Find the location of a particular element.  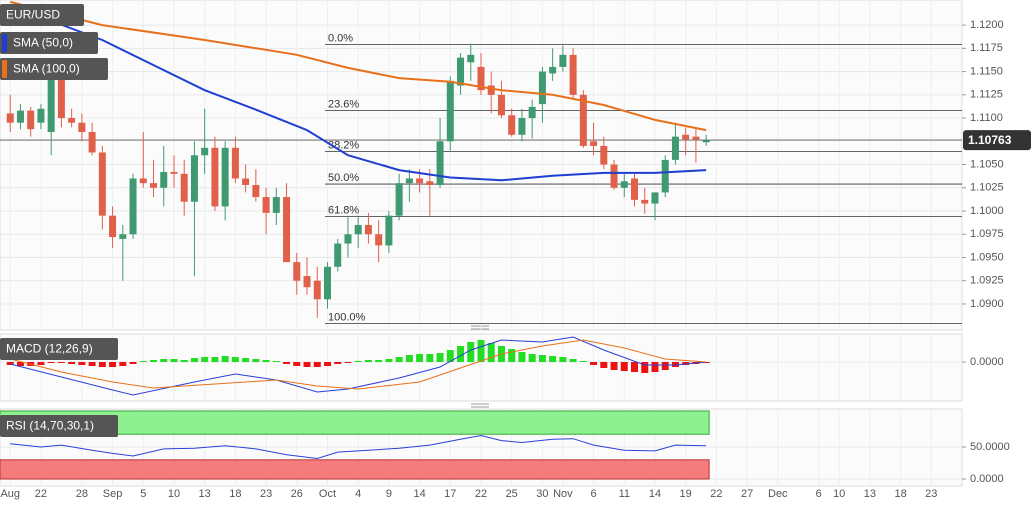

overbought-zone is located at coordinates (355, 422).